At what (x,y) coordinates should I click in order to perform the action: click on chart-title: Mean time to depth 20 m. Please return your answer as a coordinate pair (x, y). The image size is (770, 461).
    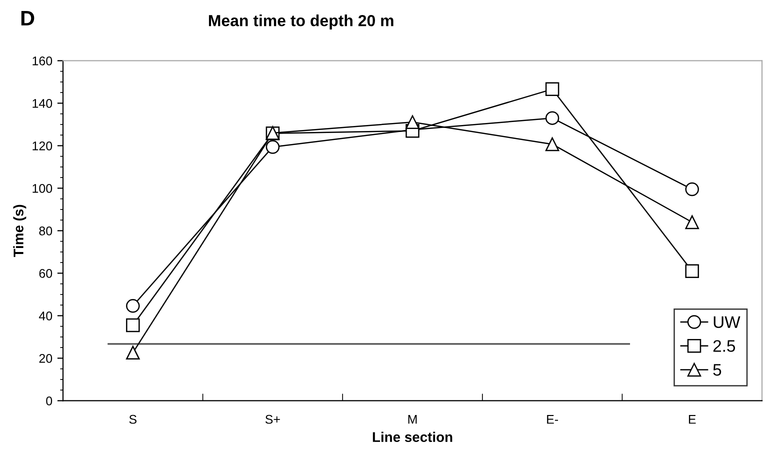
    Looking at the image, I should click on (301, 22).